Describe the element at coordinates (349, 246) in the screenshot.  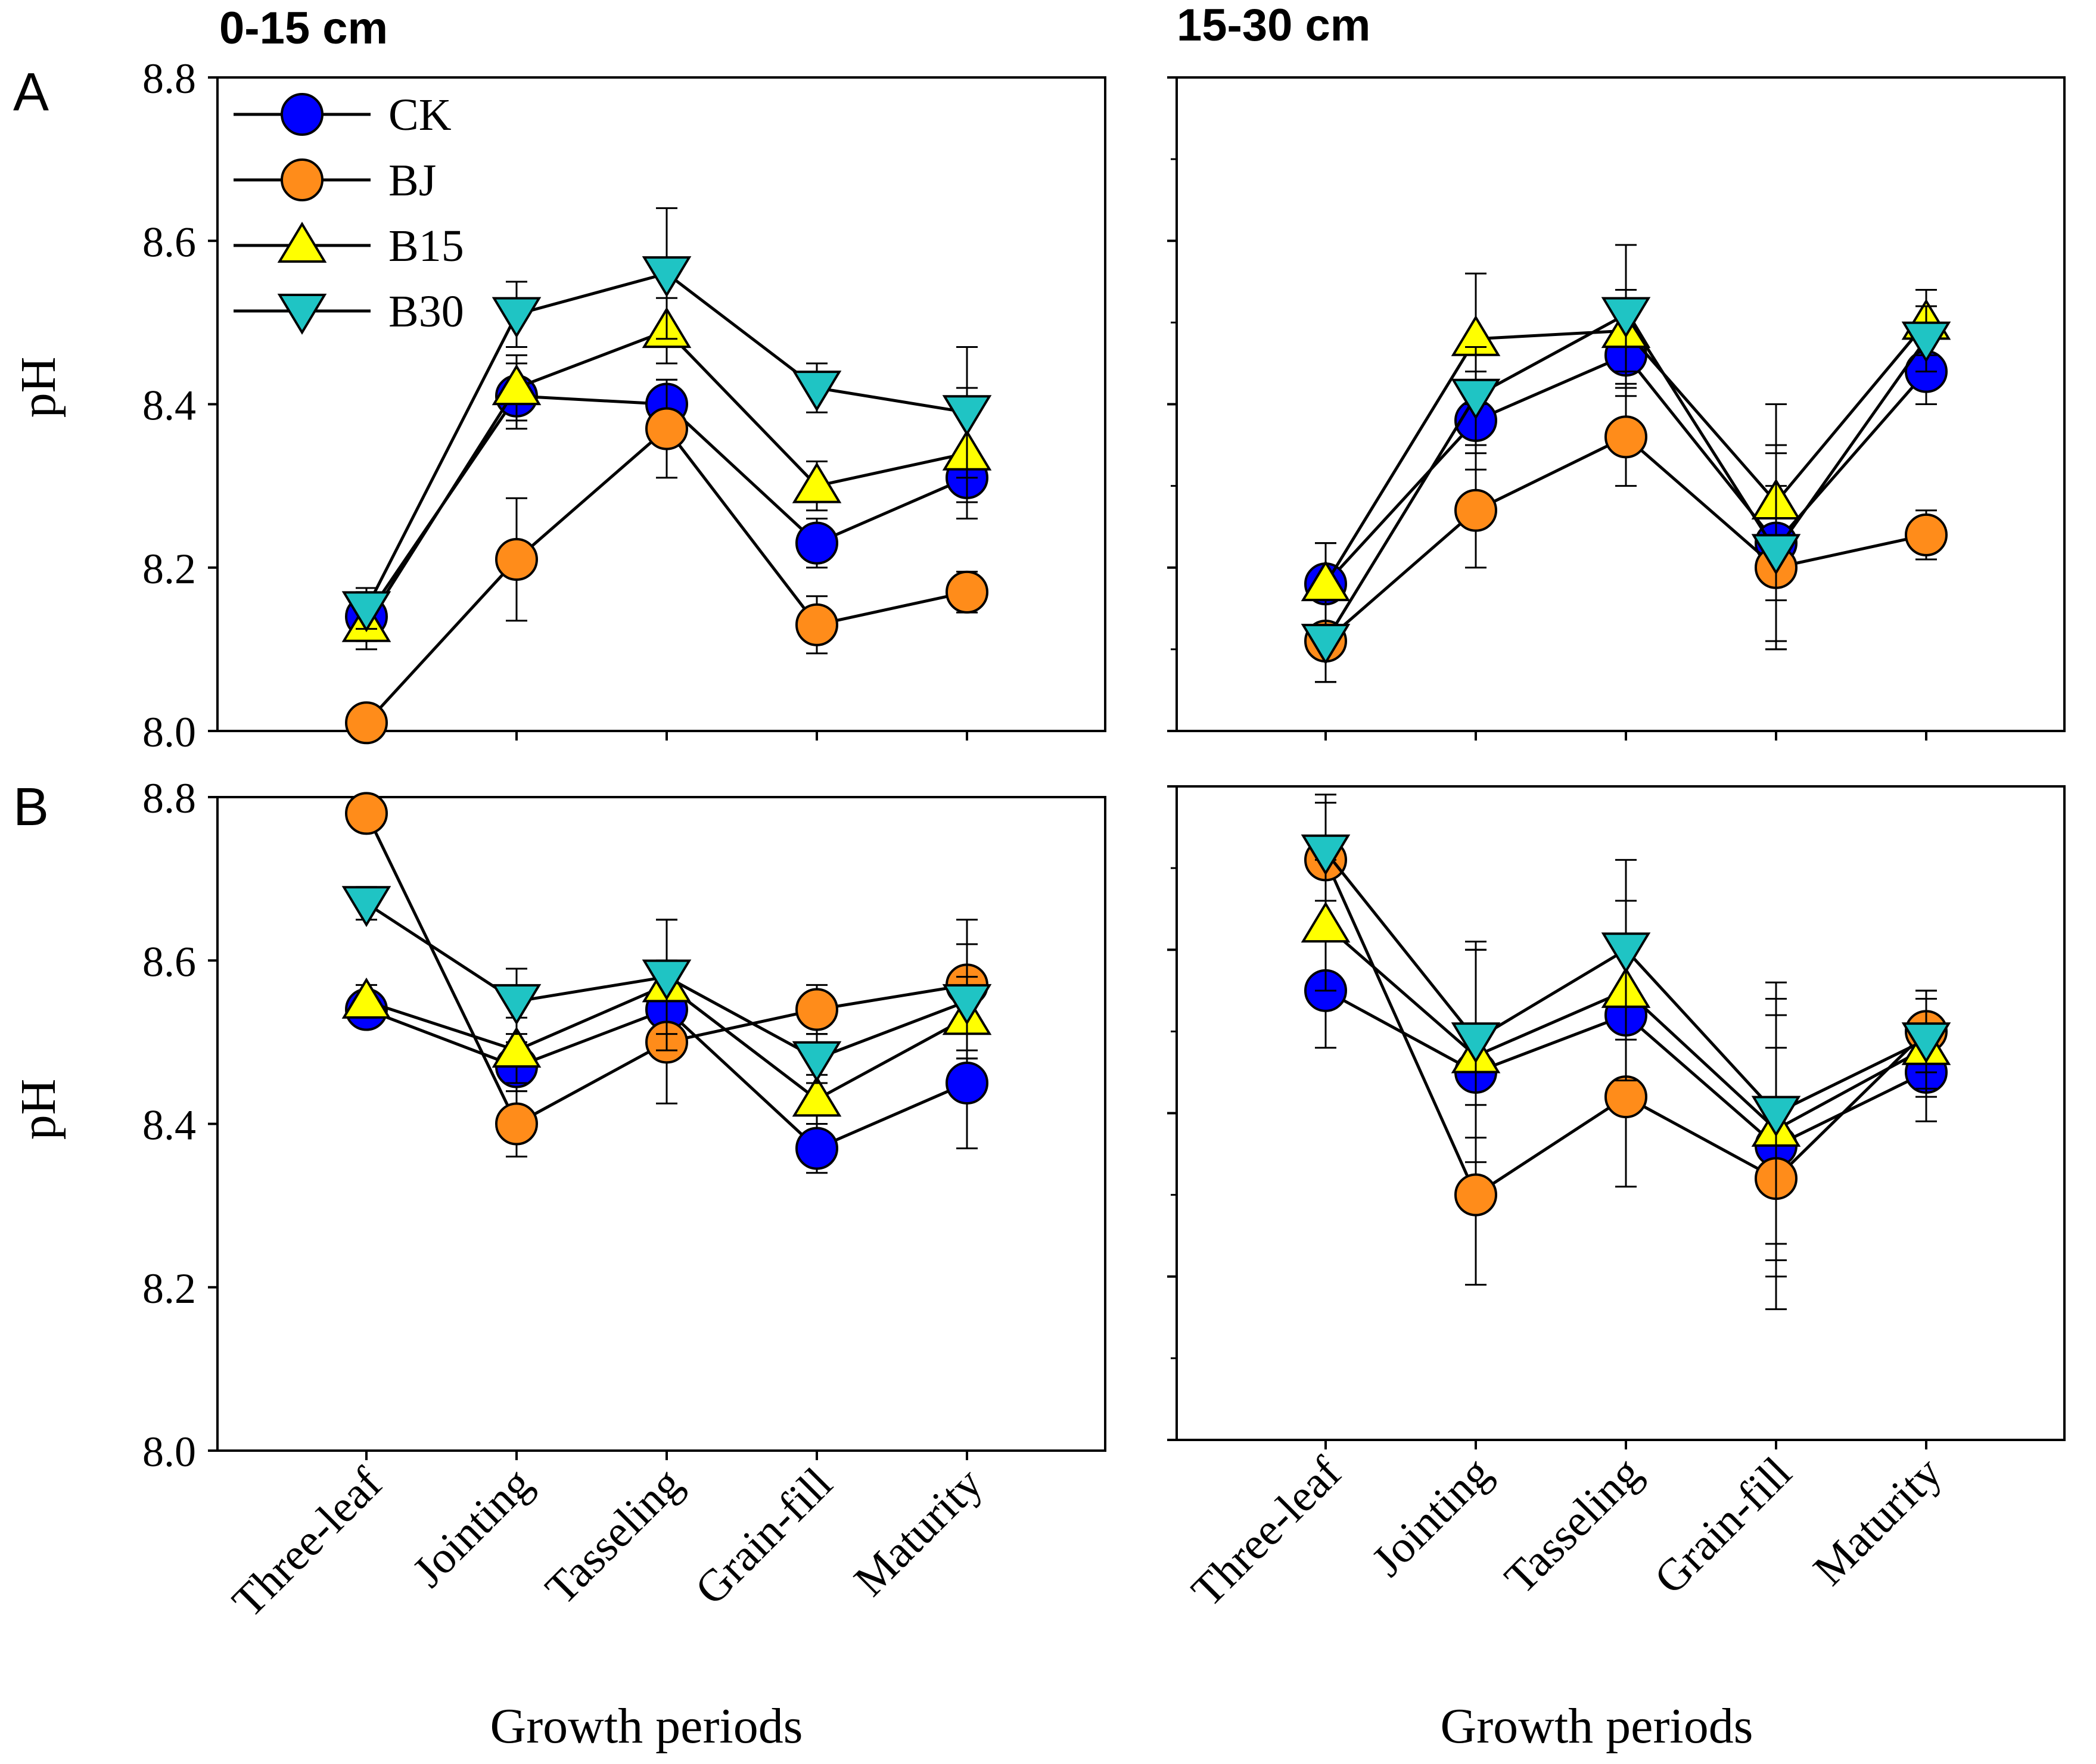
I see `legend-item-b15: B15` at that location.